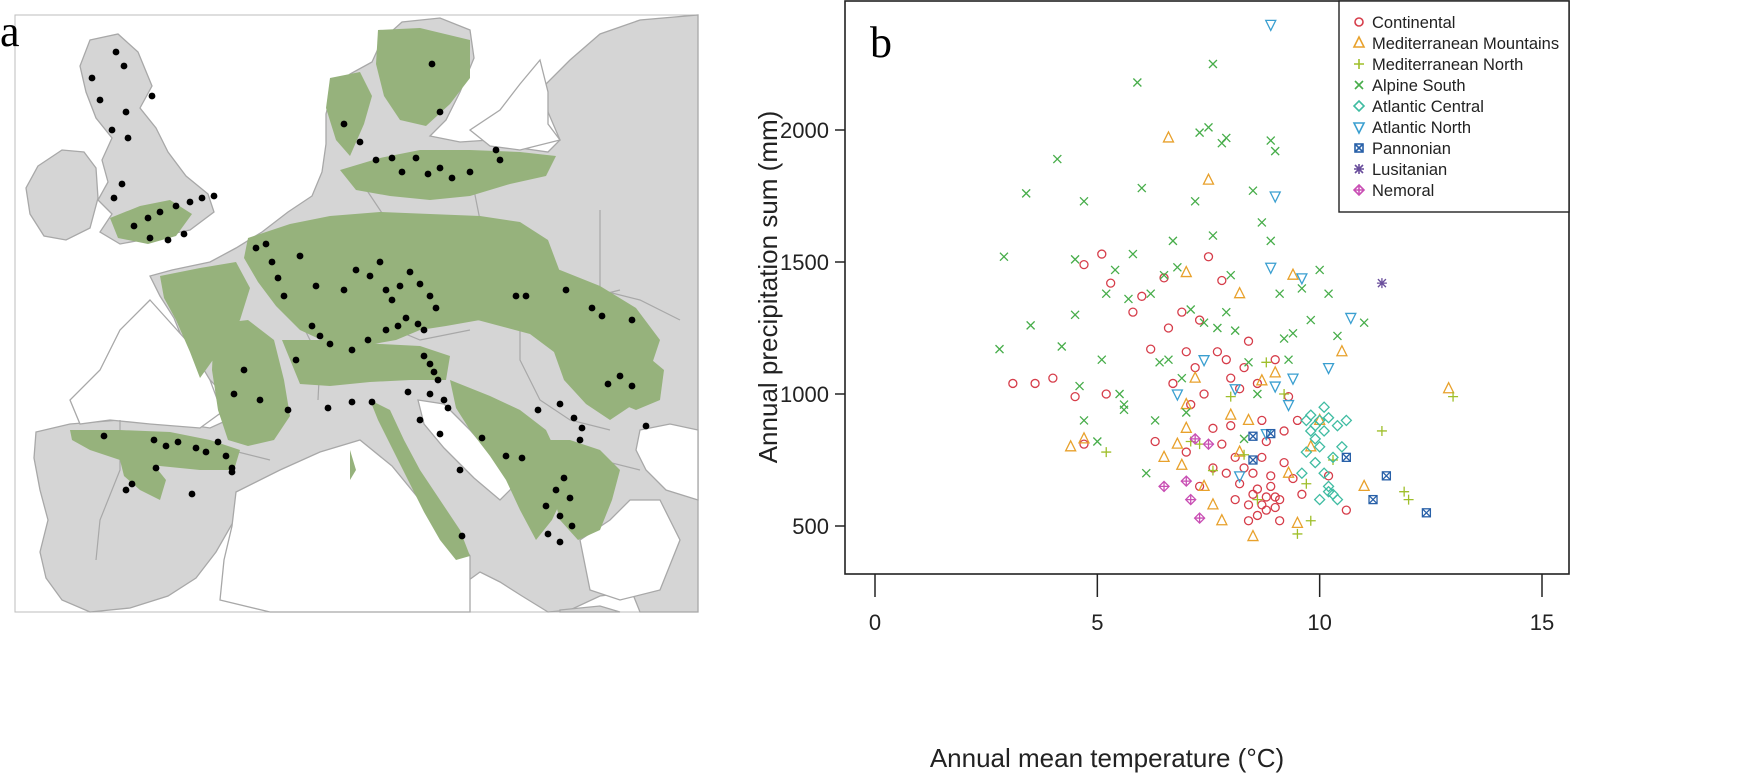 The image size is (1749, 777). I want to click on legend-label: Pannonian, so click(1411, 149).